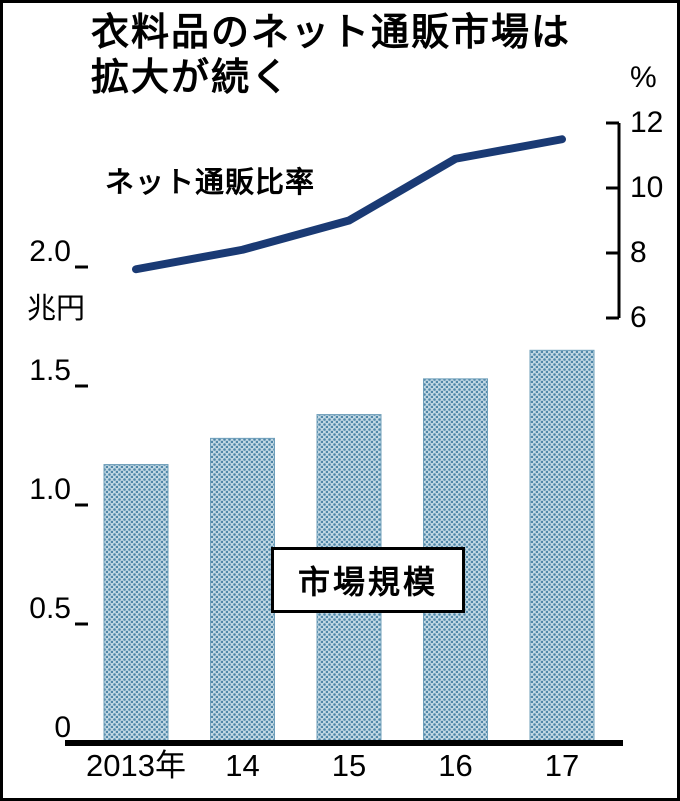 The height and width of the screenshot is (801, 680). Describe the element at coordinates (647, 122) in the screenshot. I see `right-axis-tick-label: 12` at that location.